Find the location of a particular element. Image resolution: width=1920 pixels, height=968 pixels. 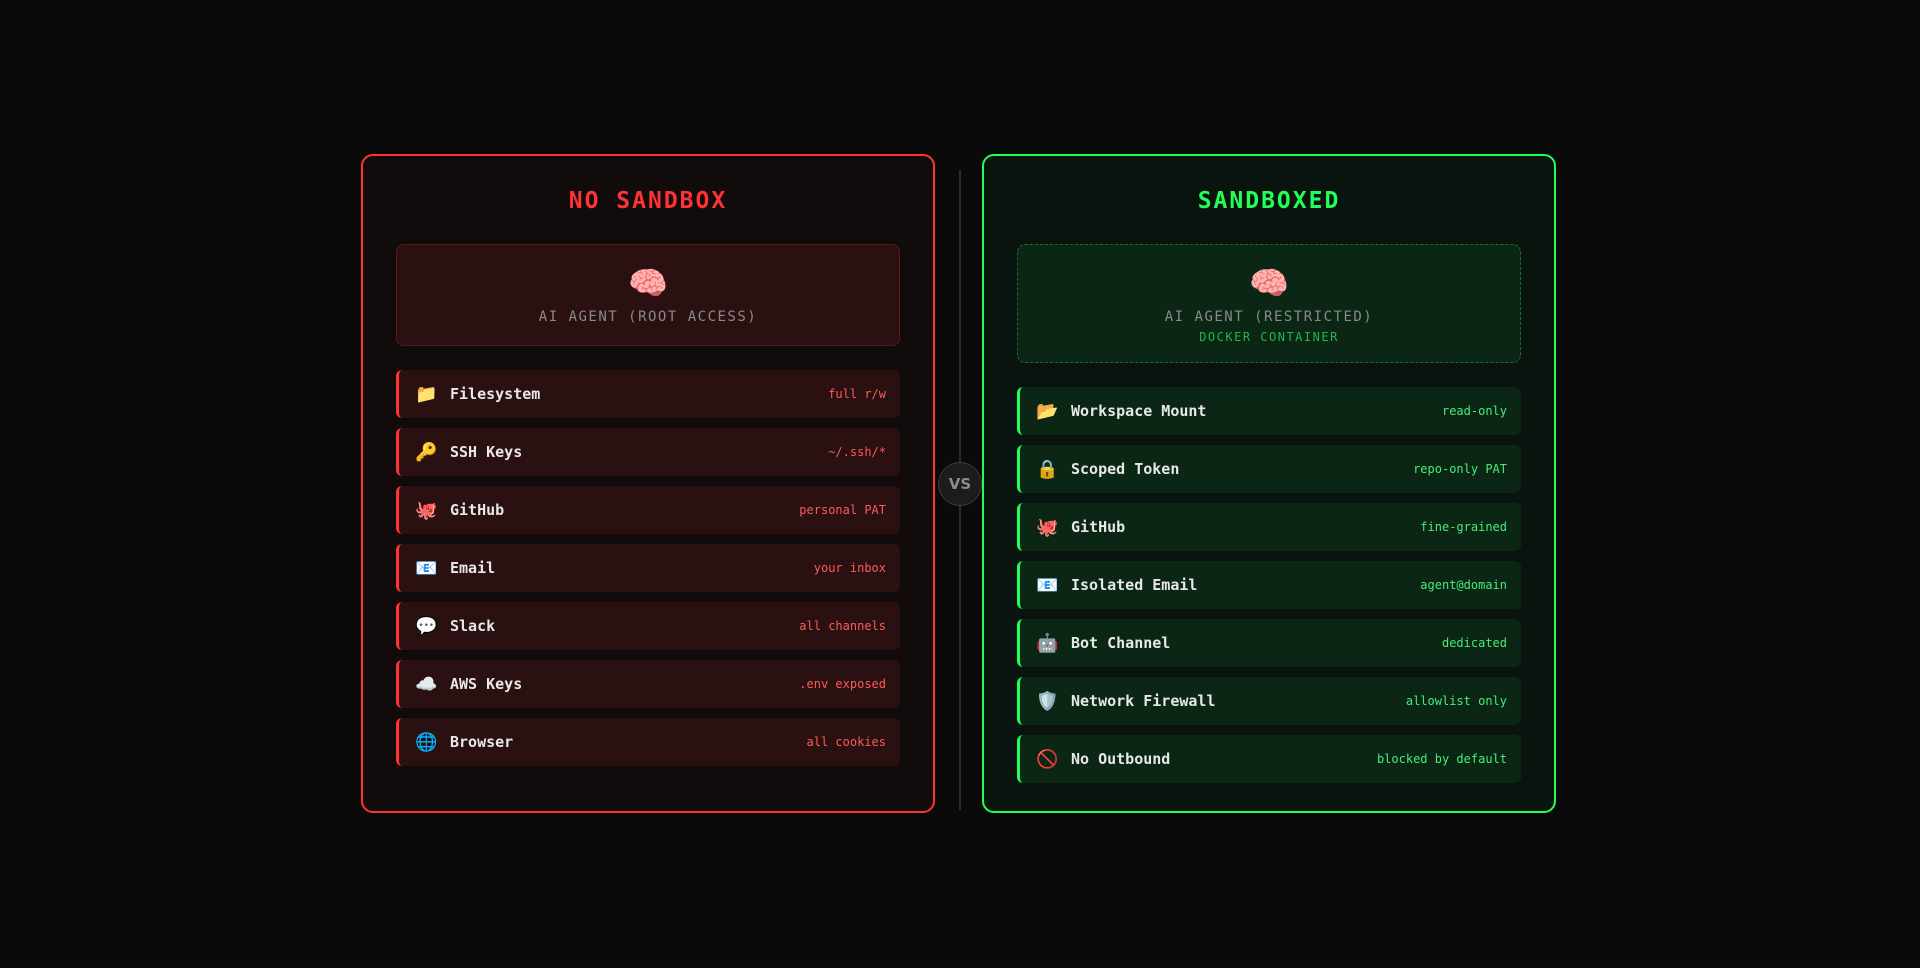

list-item: 💬 Slack all channels is located at coordinates (648, 626).